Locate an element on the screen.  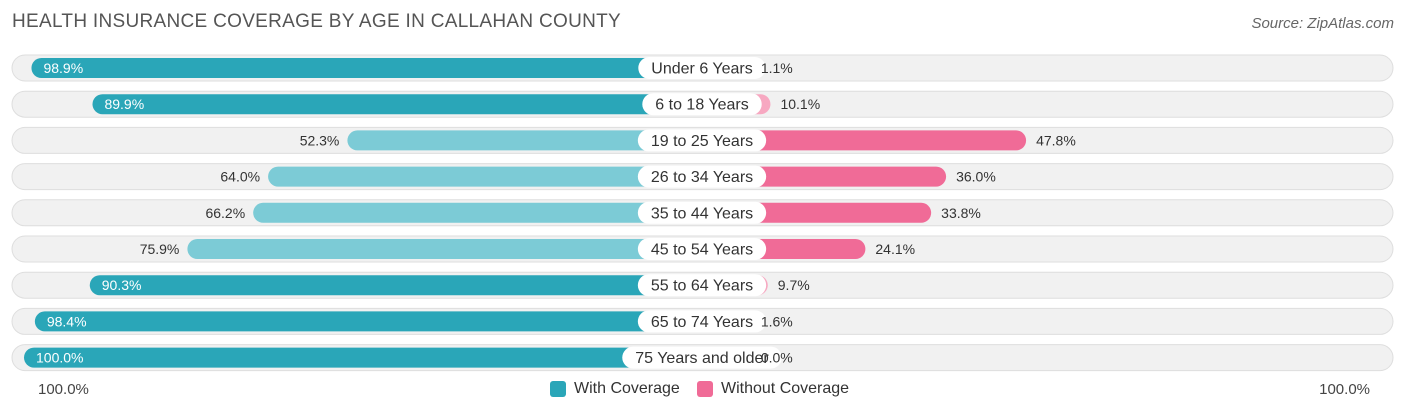
row-8: 75 Years and older 100.0% 0.0% is located at coordinates (702, 358).